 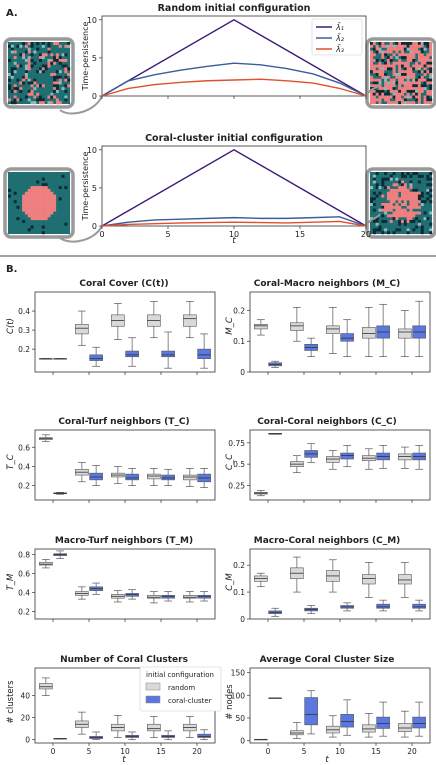 What do you see at coordinates (239, 464) in the screenshot?
I see `y-tick-label: 0.5` at bounding box center [239, 464].